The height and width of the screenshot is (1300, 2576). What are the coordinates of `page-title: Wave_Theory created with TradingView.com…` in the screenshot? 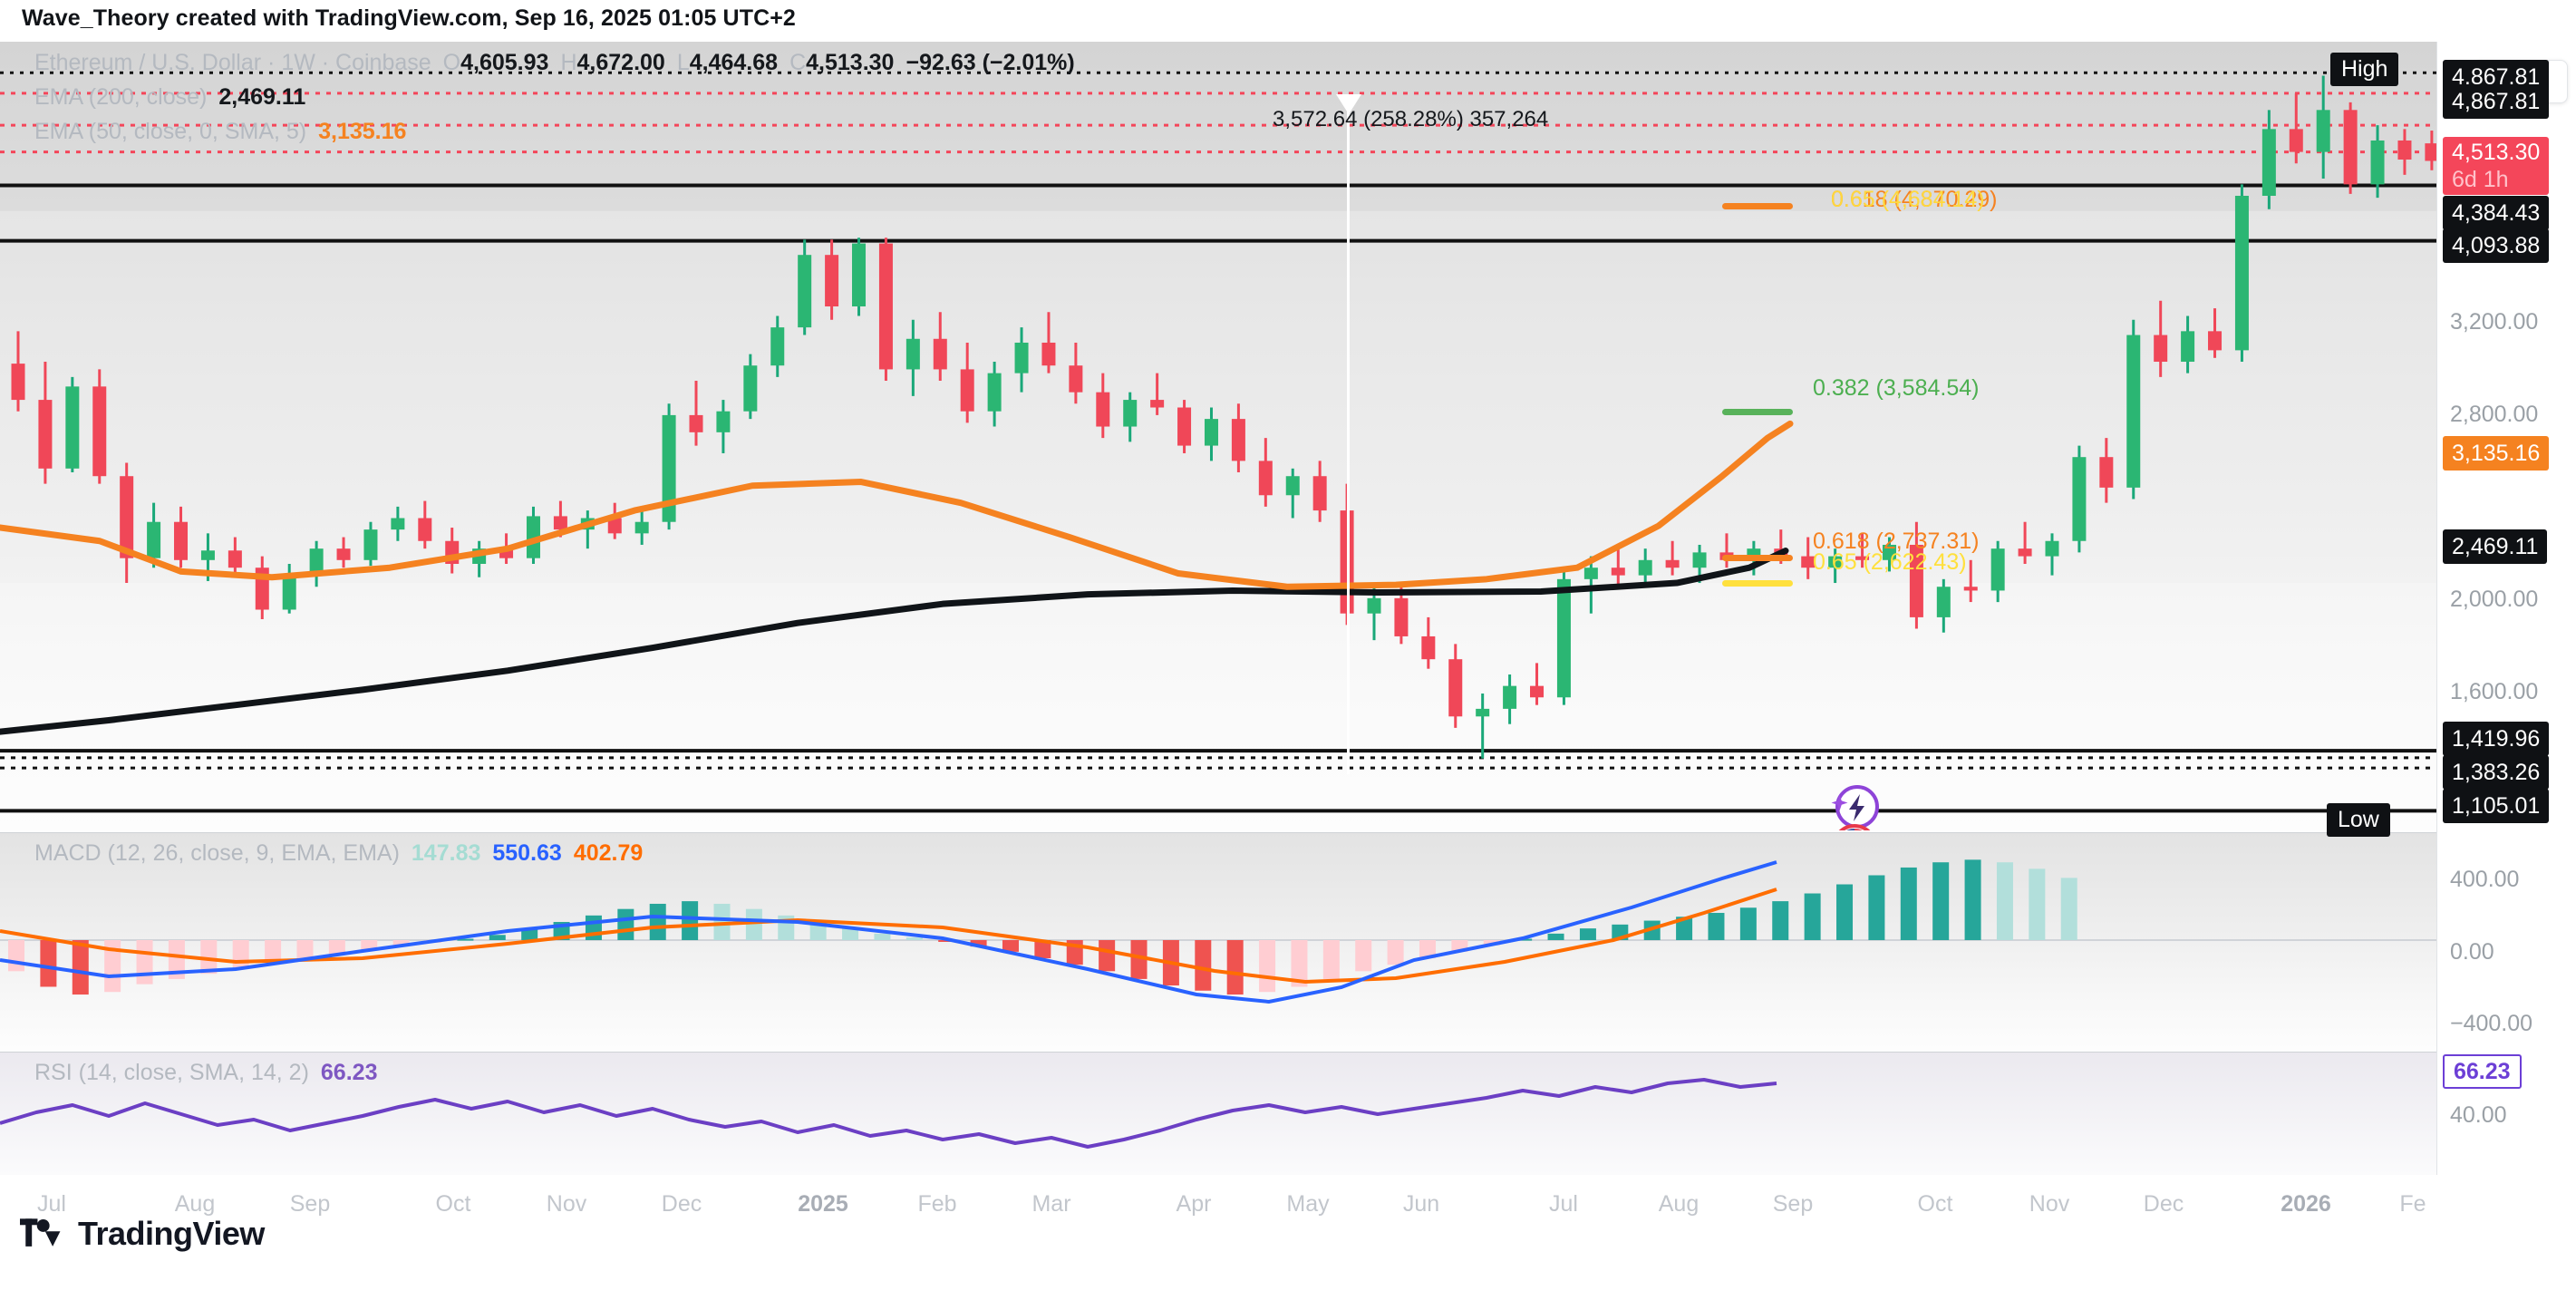 It's located at (409, 18).